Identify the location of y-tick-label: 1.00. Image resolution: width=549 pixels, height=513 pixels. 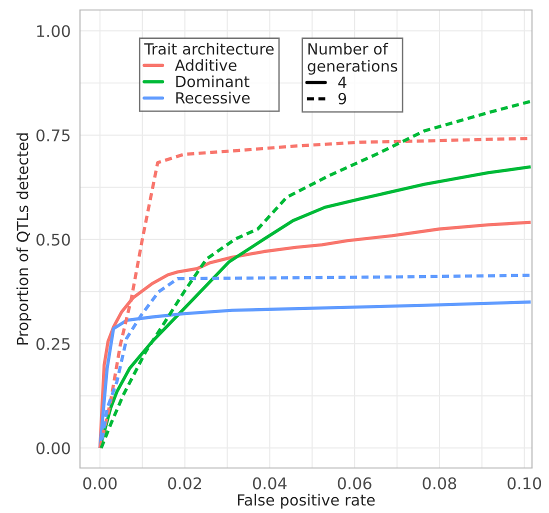
(53, 31).